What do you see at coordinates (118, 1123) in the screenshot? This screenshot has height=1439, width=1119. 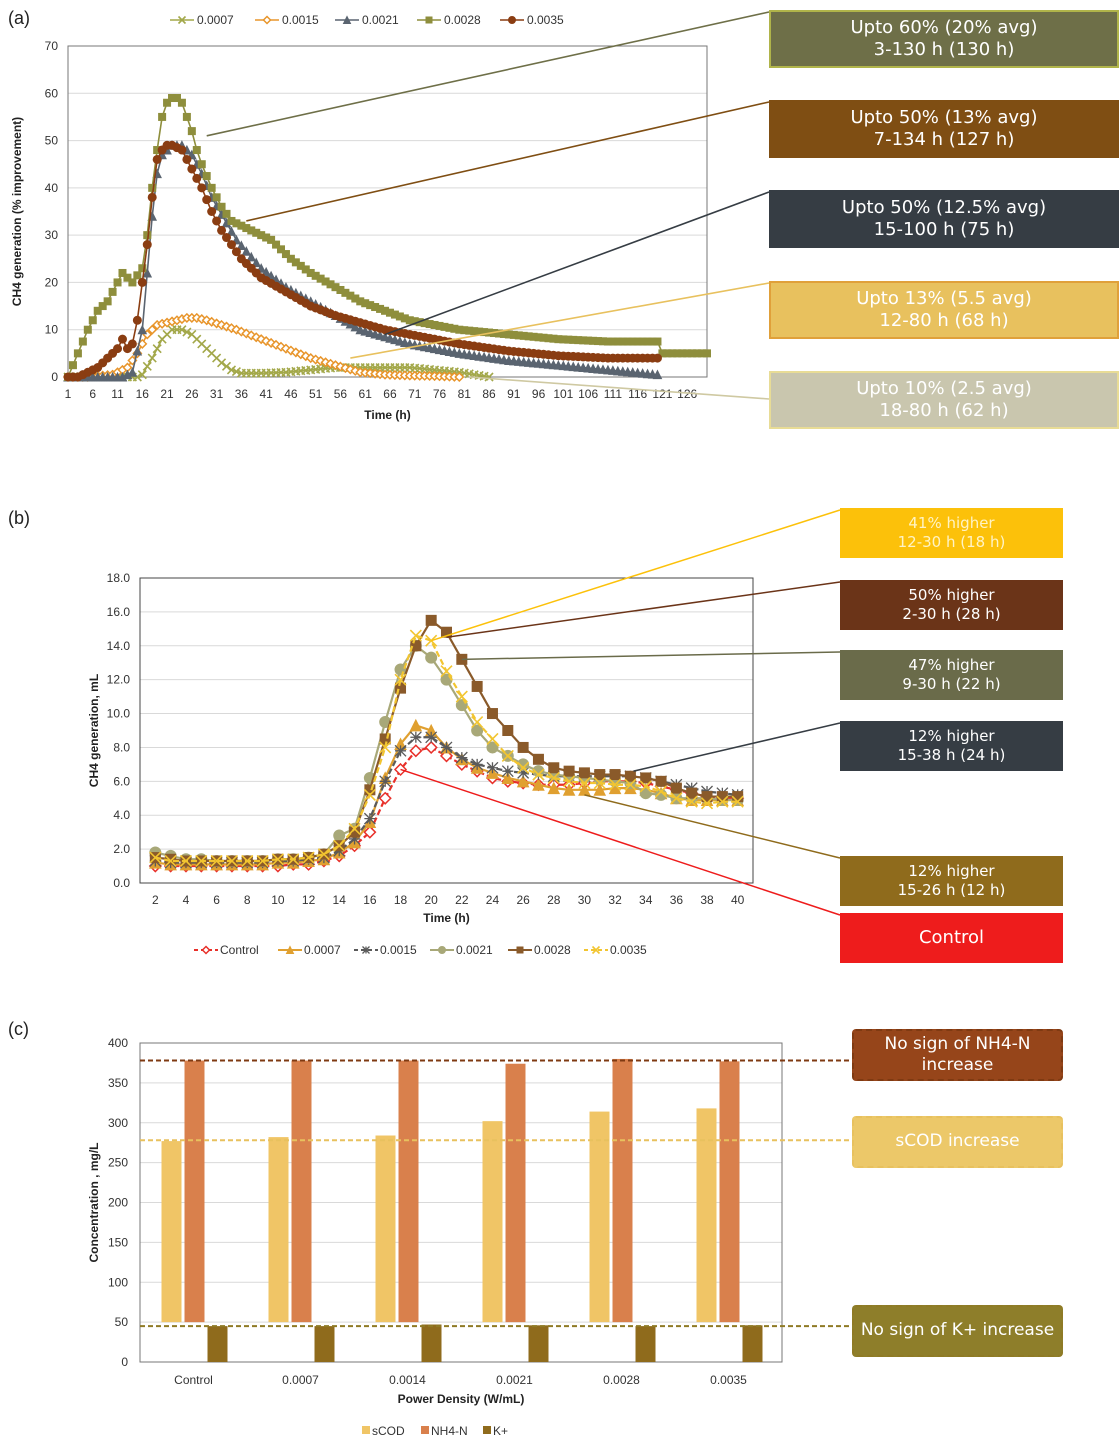 I see `y-tick-label: 300` at bounding box center [118, 1123].